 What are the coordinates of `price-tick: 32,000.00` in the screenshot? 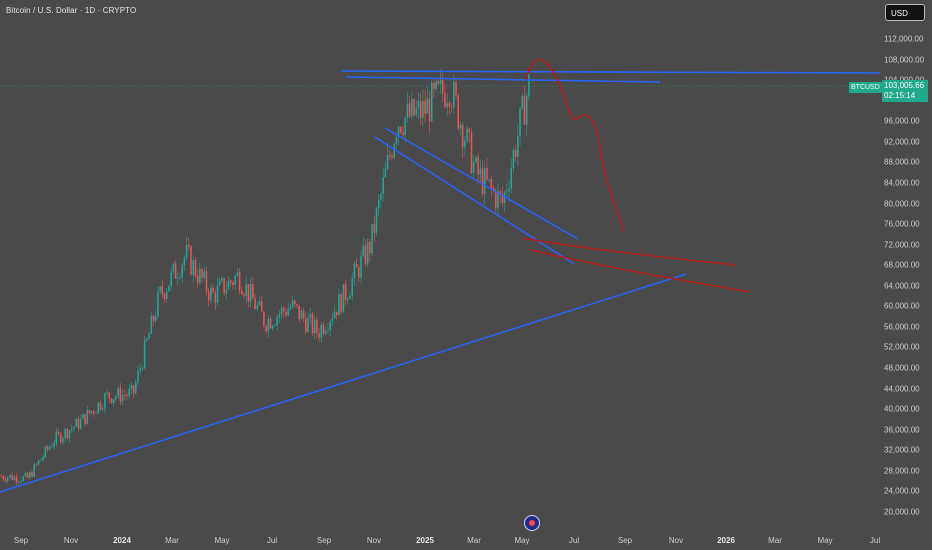 It's located at (902, 450).